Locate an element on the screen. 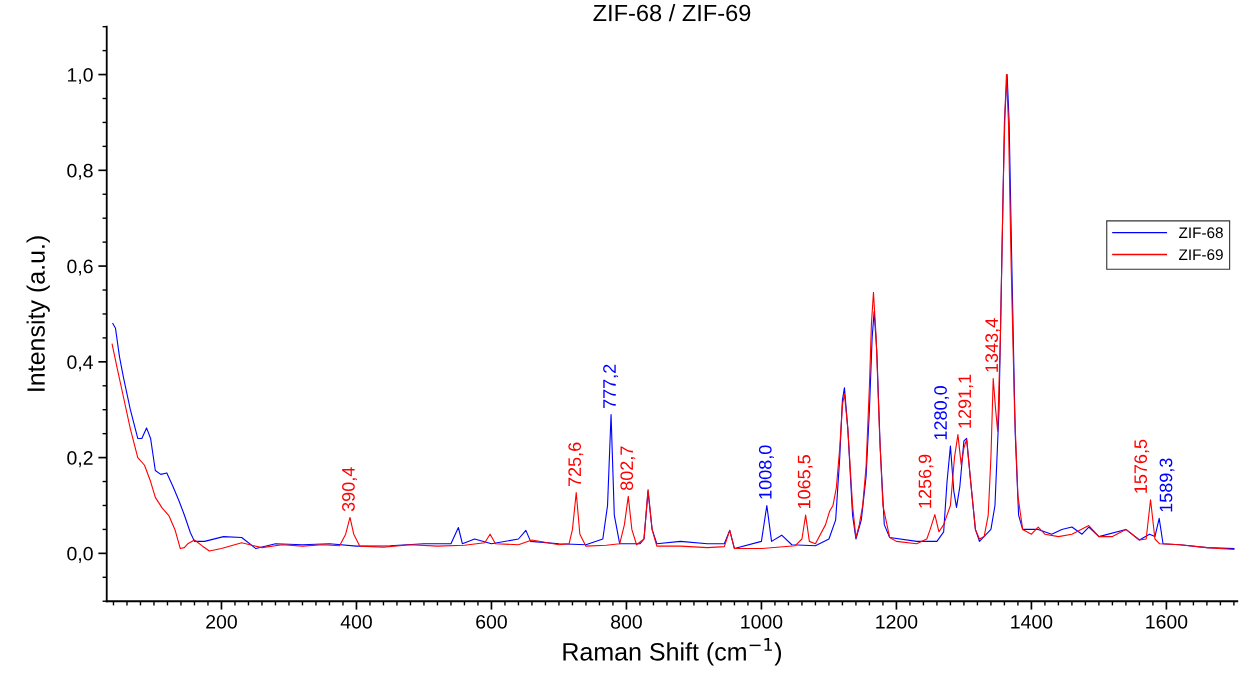 This screenshot has width=1241, height=684. annotation: 1280,0 is located at coordinates (942, 413).